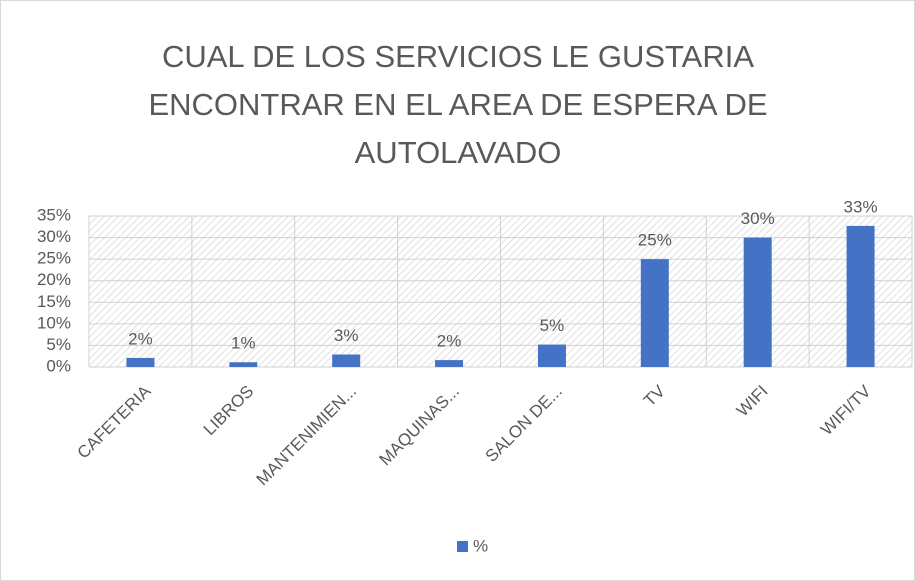  What do you see at coordinates (58, 365) in the screenshot?
I see `y-tick-label: 0%` at bounding box center [58, 365].